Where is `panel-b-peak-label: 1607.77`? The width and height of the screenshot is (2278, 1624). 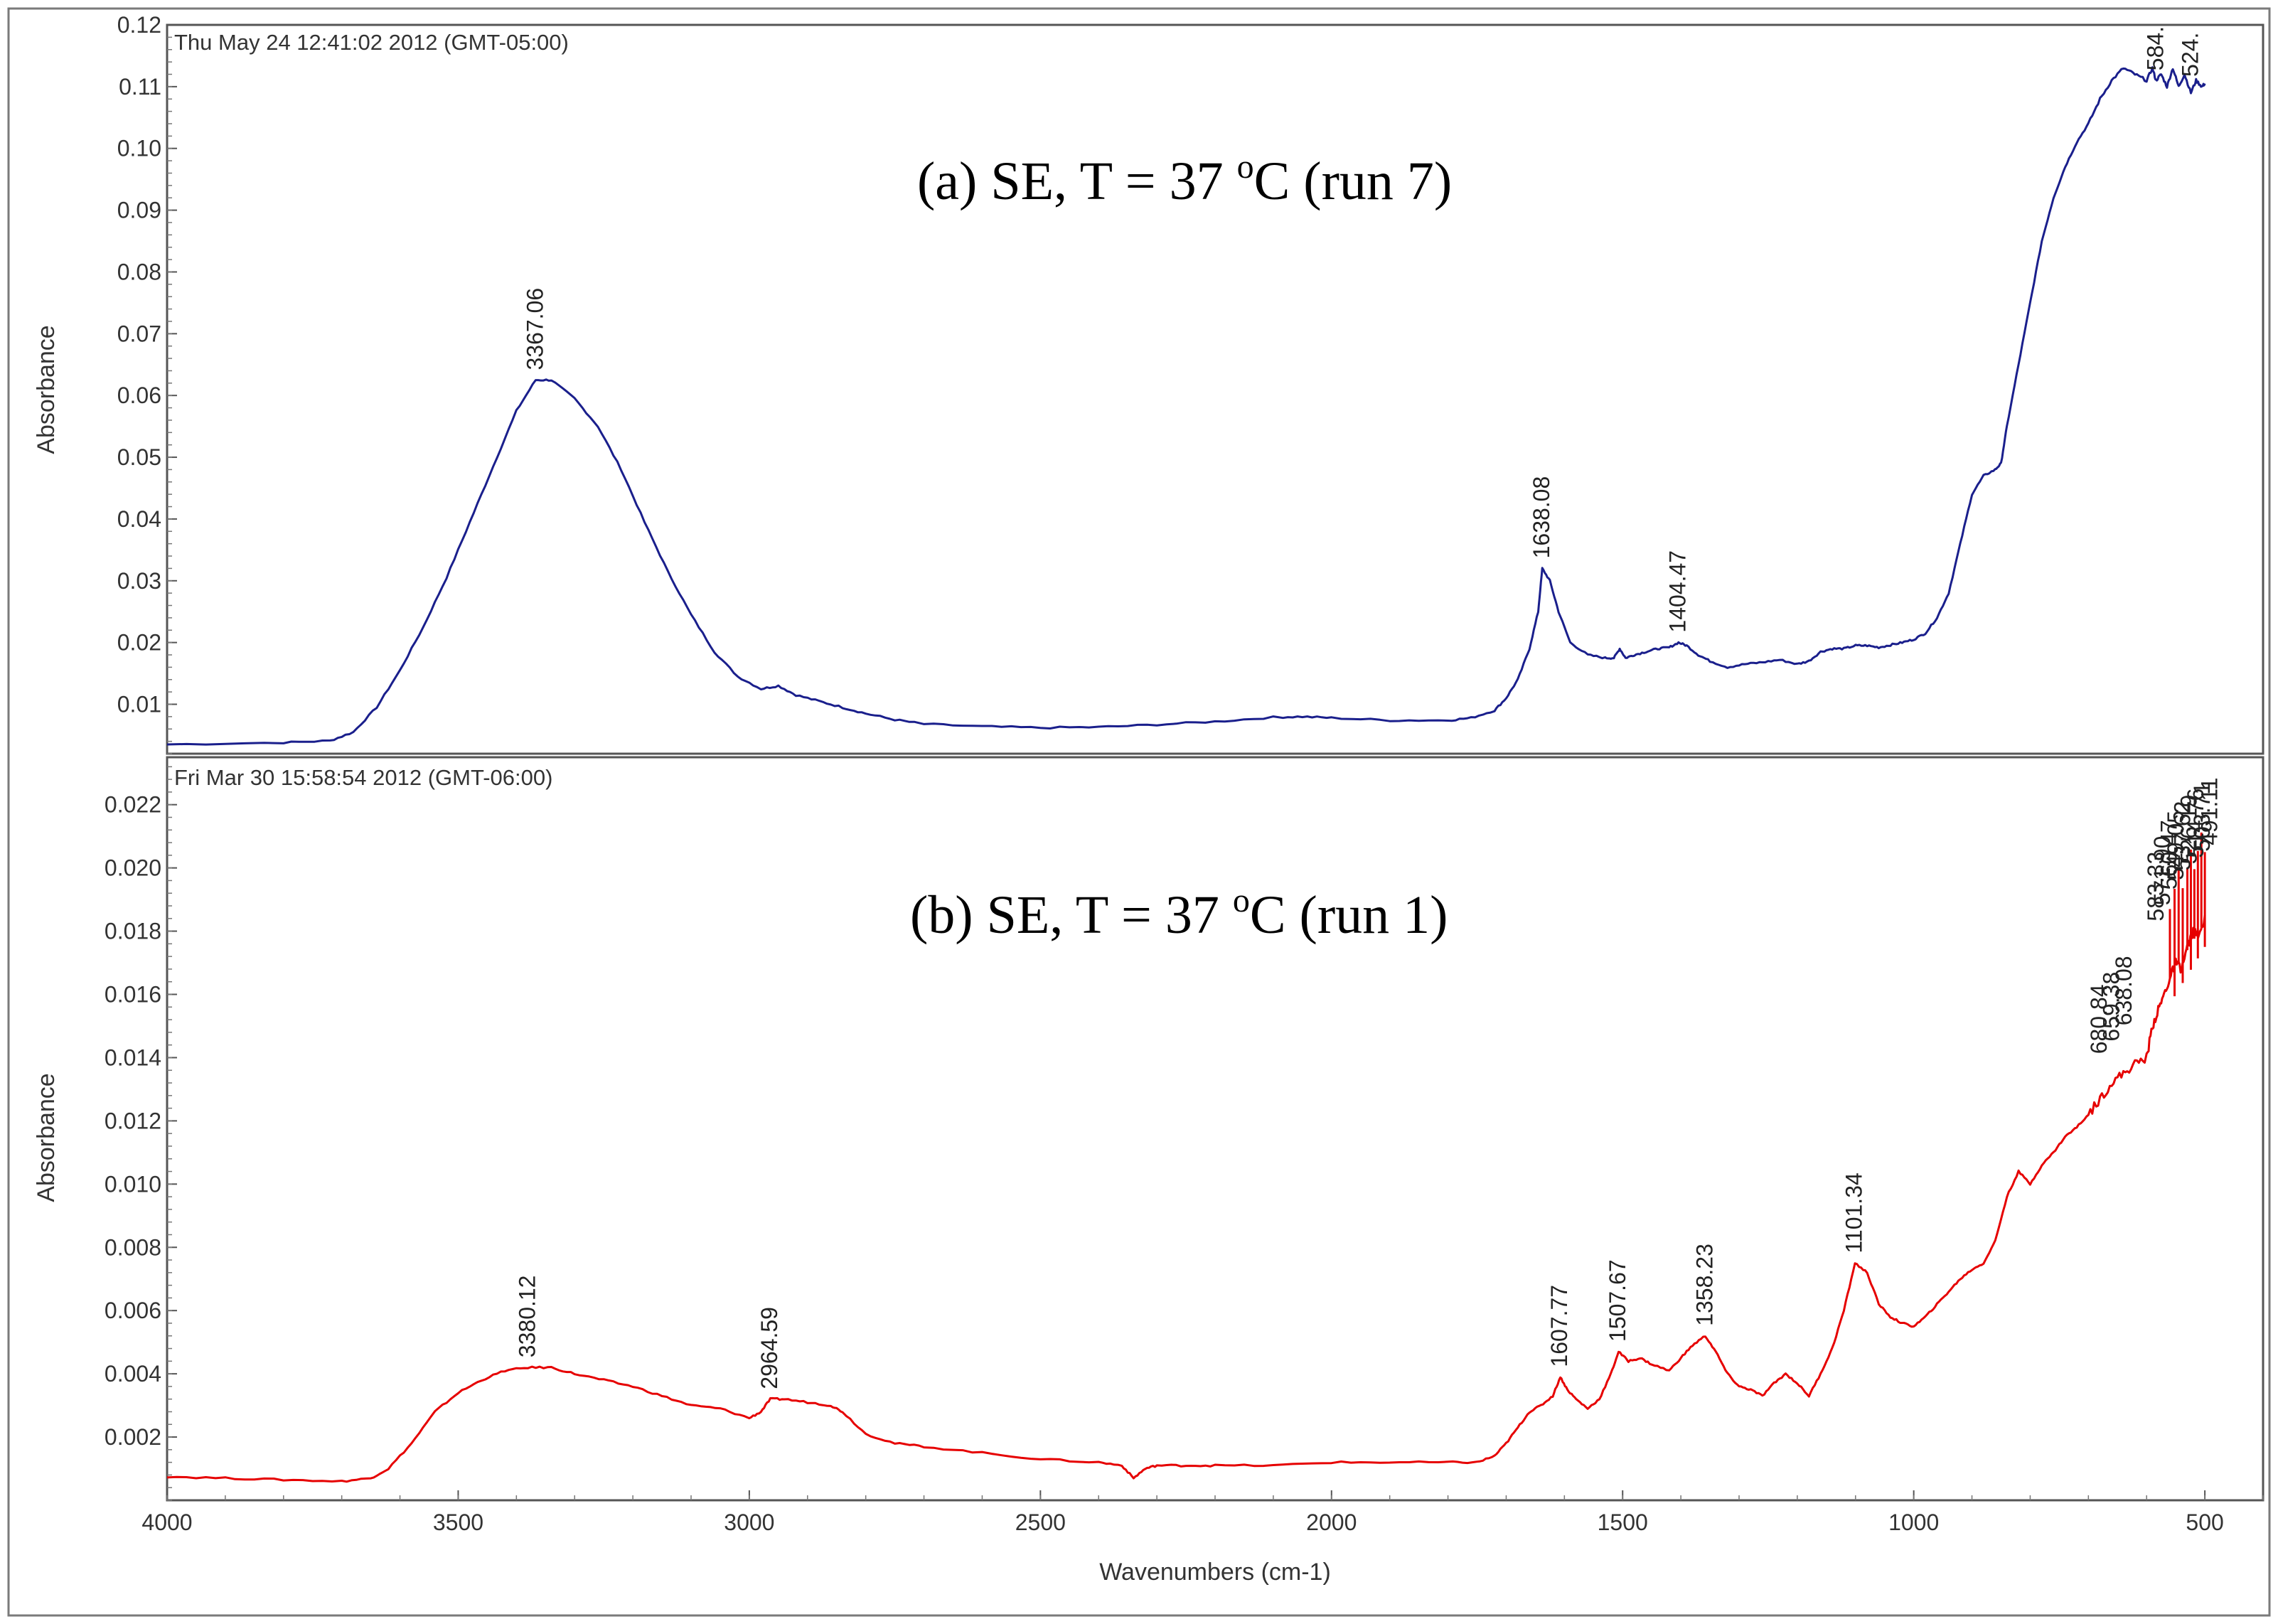
panel-b-peak-label: 1607.77 is located at coordinates (1559, 1326).